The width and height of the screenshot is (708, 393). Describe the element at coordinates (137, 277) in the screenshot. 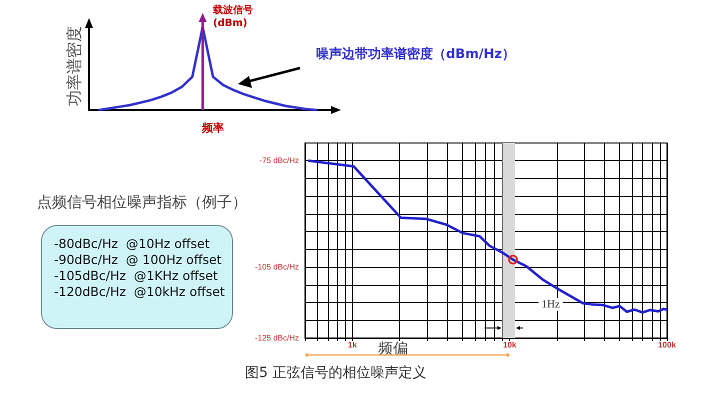

I see `text-card: -80dBc/Hz @10Hz offset -90dBc/Hz @ 100Hz offset -105dBc/Hz @1KHz offset -120dBc/Hz @10kHz offset` at that location.